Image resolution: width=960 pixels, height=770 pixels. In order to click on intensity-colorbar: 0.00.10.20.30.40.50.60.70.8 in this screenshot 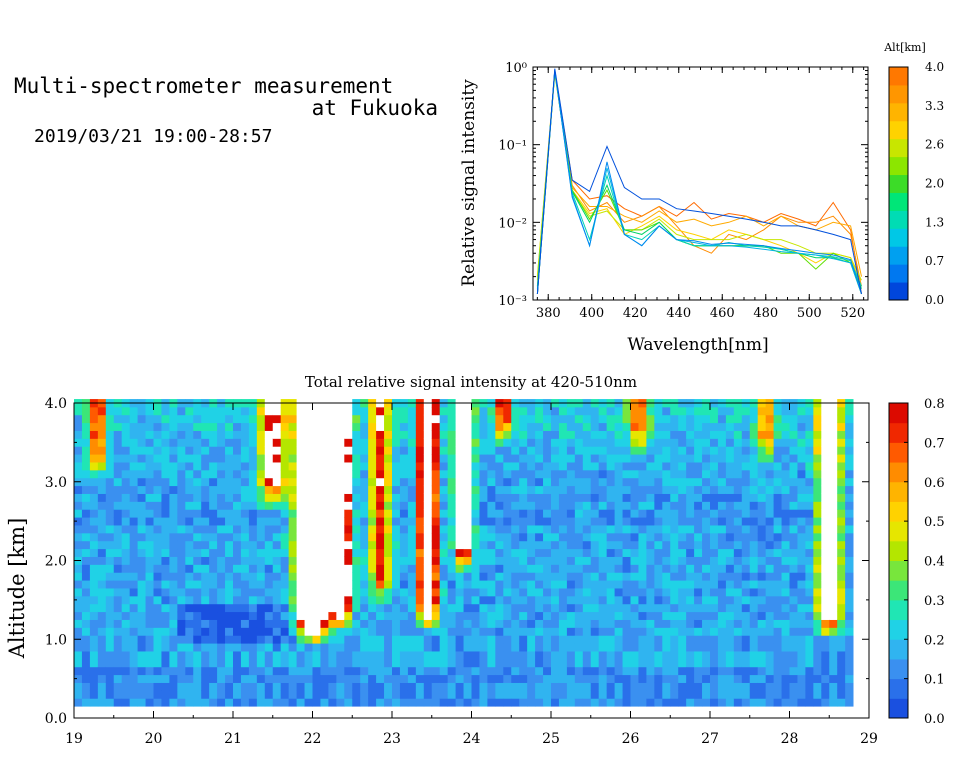, I will do `click(916, 562)`.